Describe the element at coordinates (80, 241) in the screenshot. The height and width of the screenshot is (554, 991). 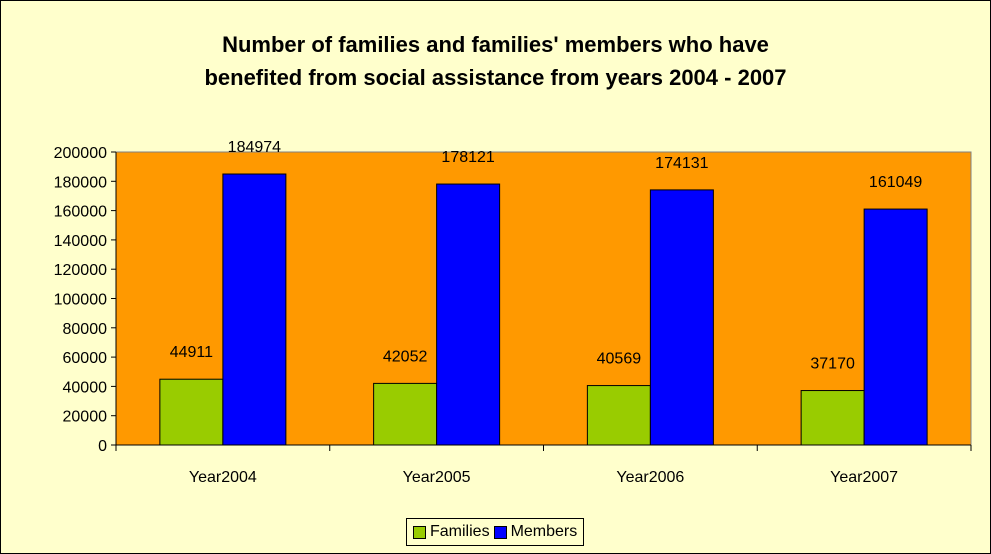
I see `y-tick-label: 140000` at that location.